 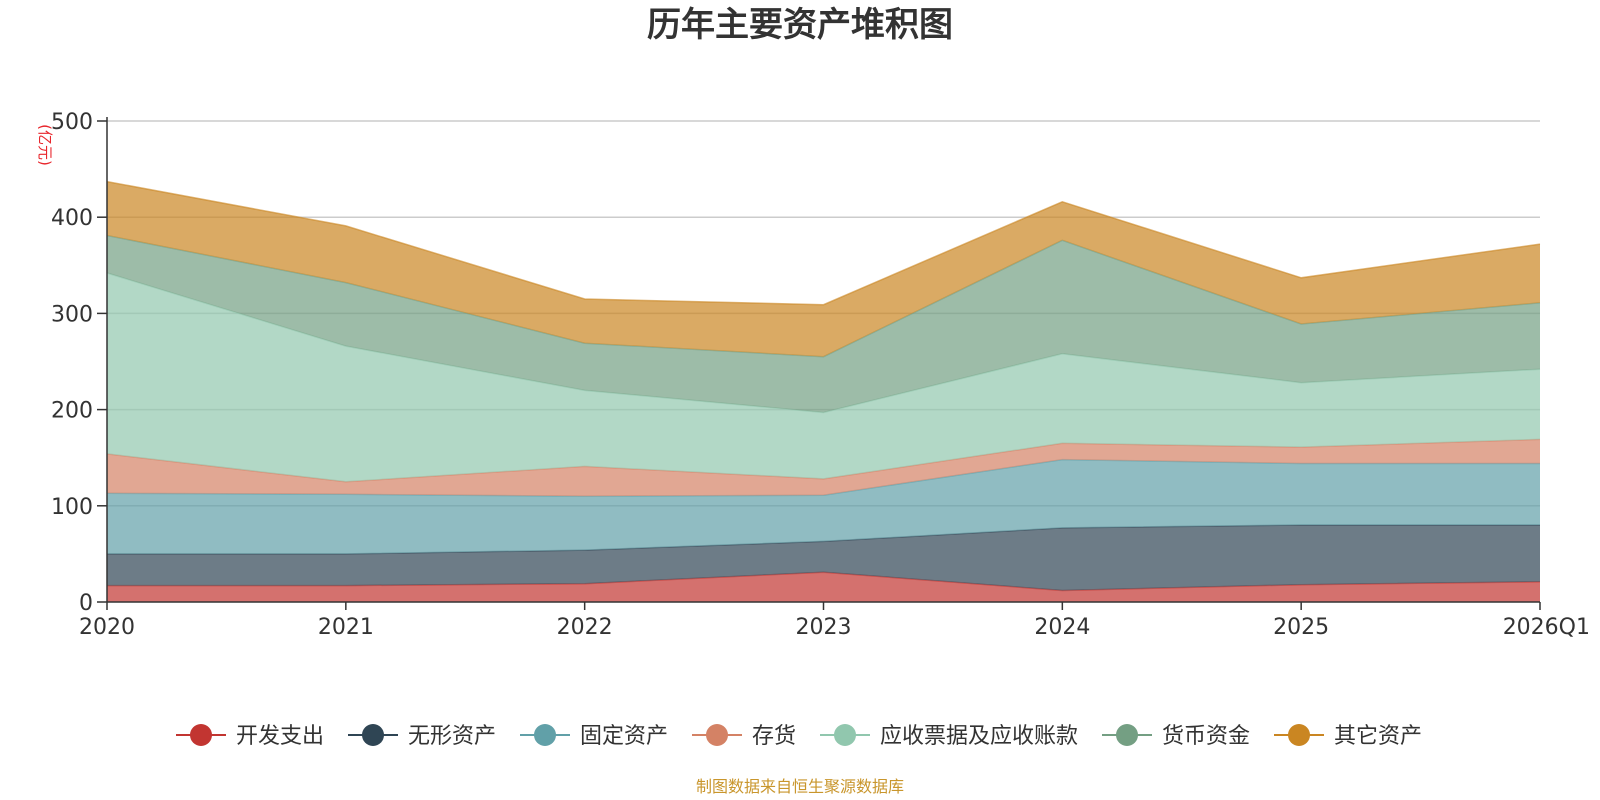 What do you see at coordinates (1546, 627) in the screenshot?
I see `x-tick-label-2026Q1: 2026Q1` at bounding box center [1546, 627].